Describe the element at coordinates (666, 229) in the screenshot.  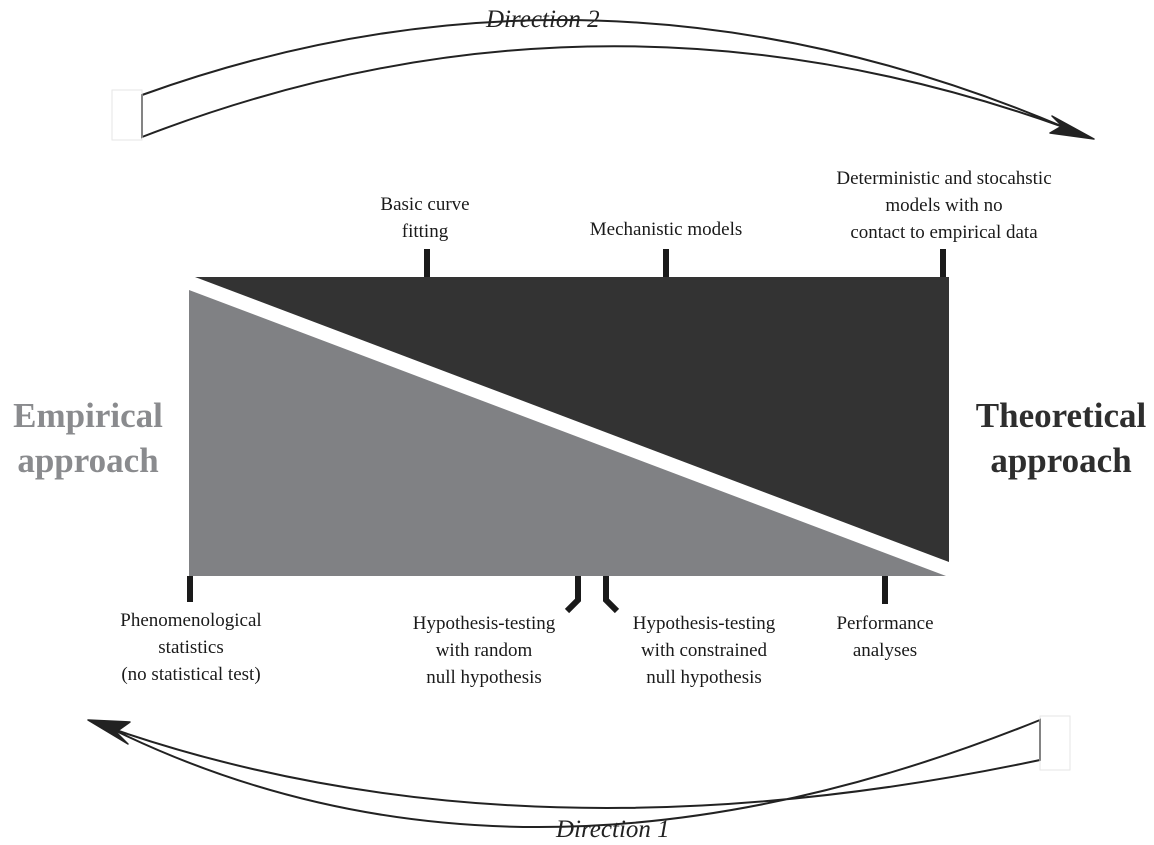
I see `label-mechanistic-models: Mechanistic models` at that location.